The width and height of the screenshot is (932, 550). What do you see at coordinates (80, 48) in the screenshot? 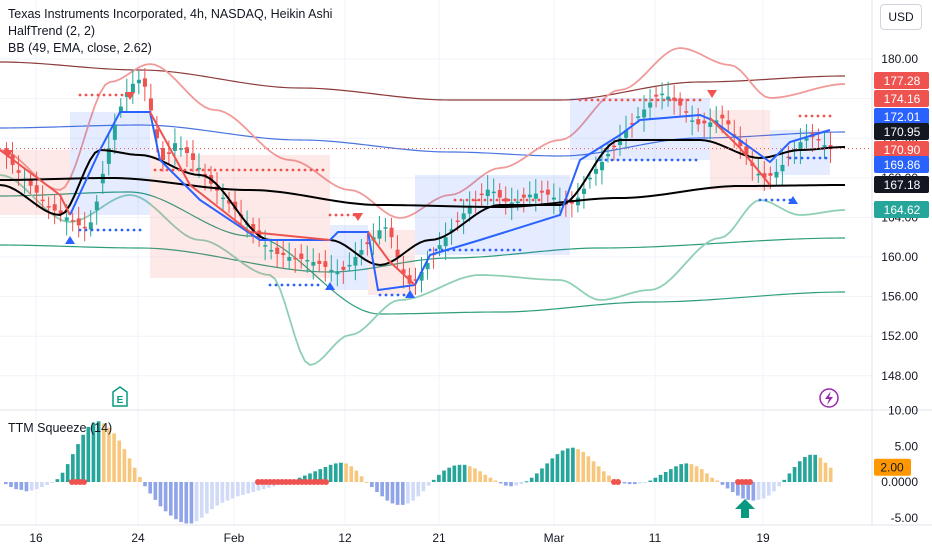
I see `bb-legend: BB (49, EMA, close, 2.62)` at bounding box center [80, 48].